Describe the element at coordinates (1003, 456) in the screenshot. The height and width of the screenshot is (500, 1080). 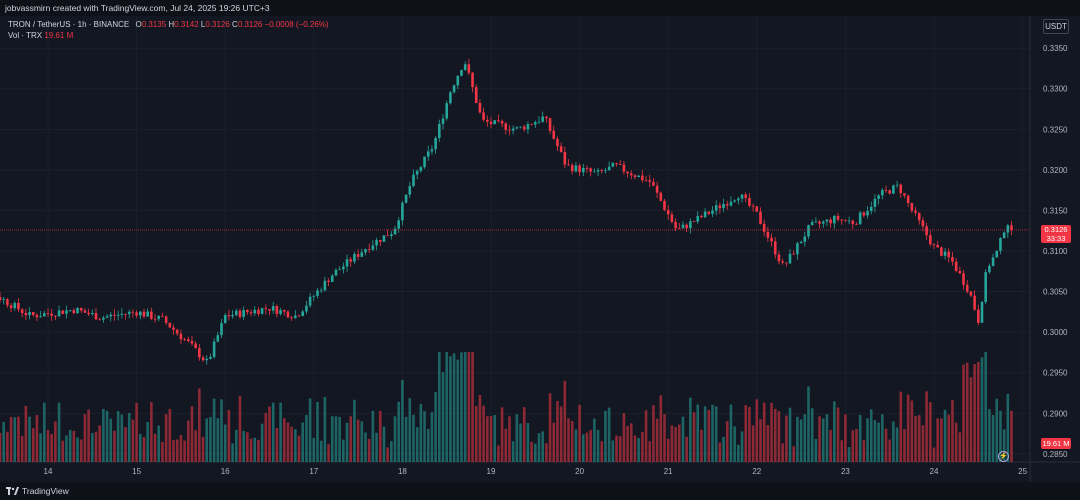
I see `lightning-icon: ⚡` at that location.